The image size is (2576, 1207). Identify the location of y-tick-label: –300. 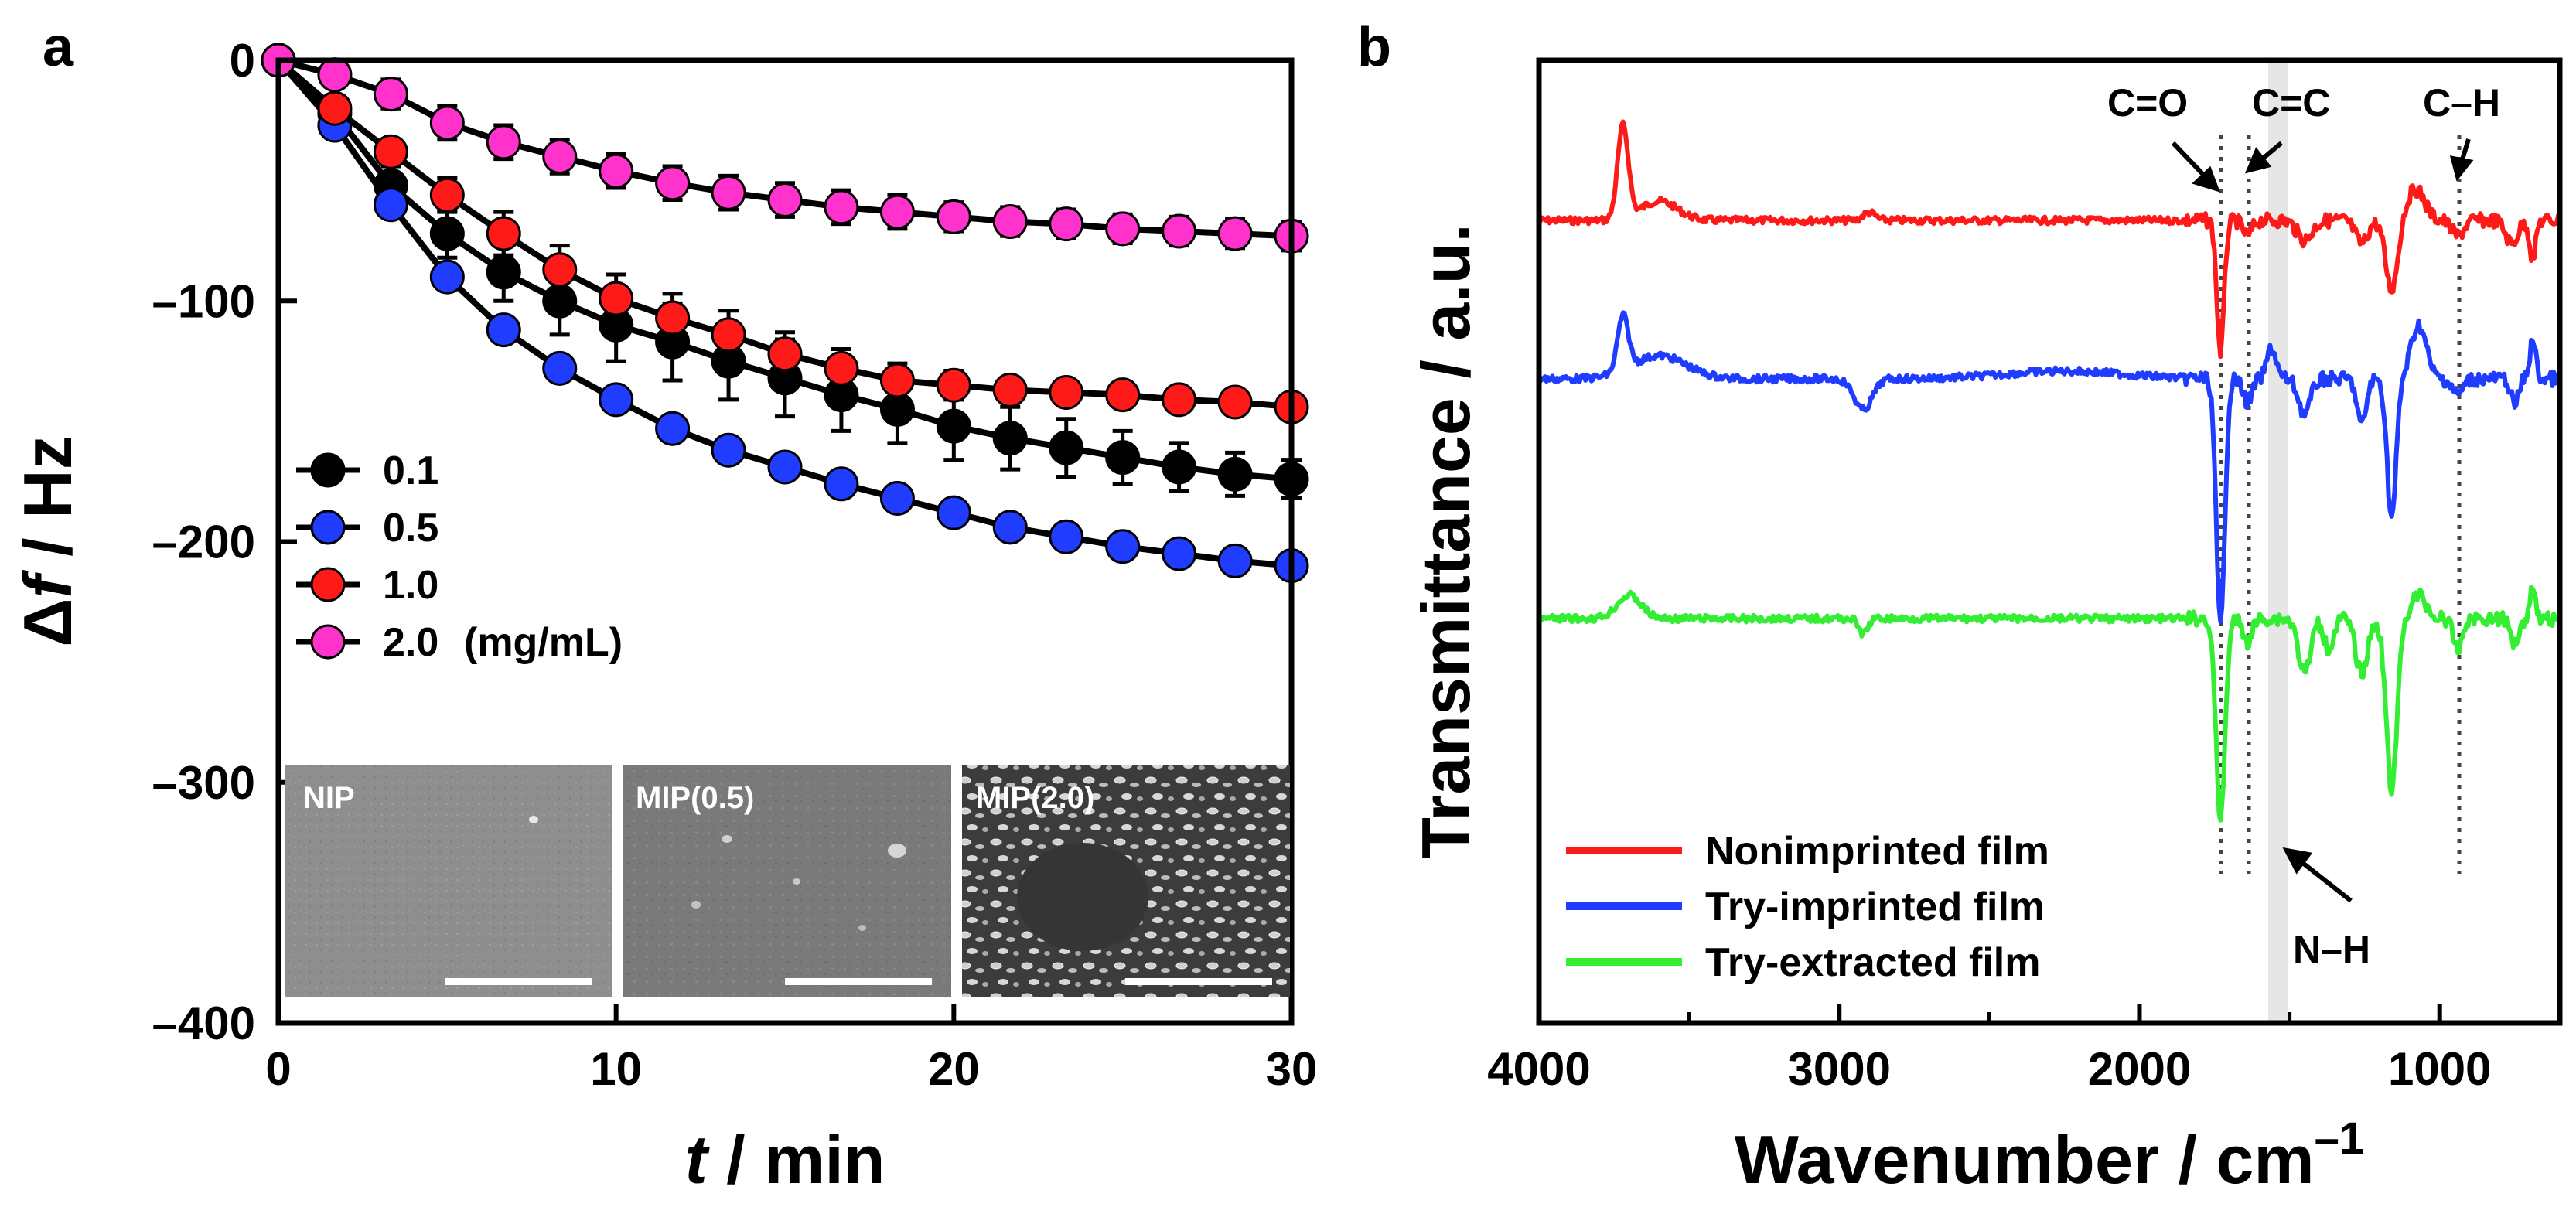
(204, 783).